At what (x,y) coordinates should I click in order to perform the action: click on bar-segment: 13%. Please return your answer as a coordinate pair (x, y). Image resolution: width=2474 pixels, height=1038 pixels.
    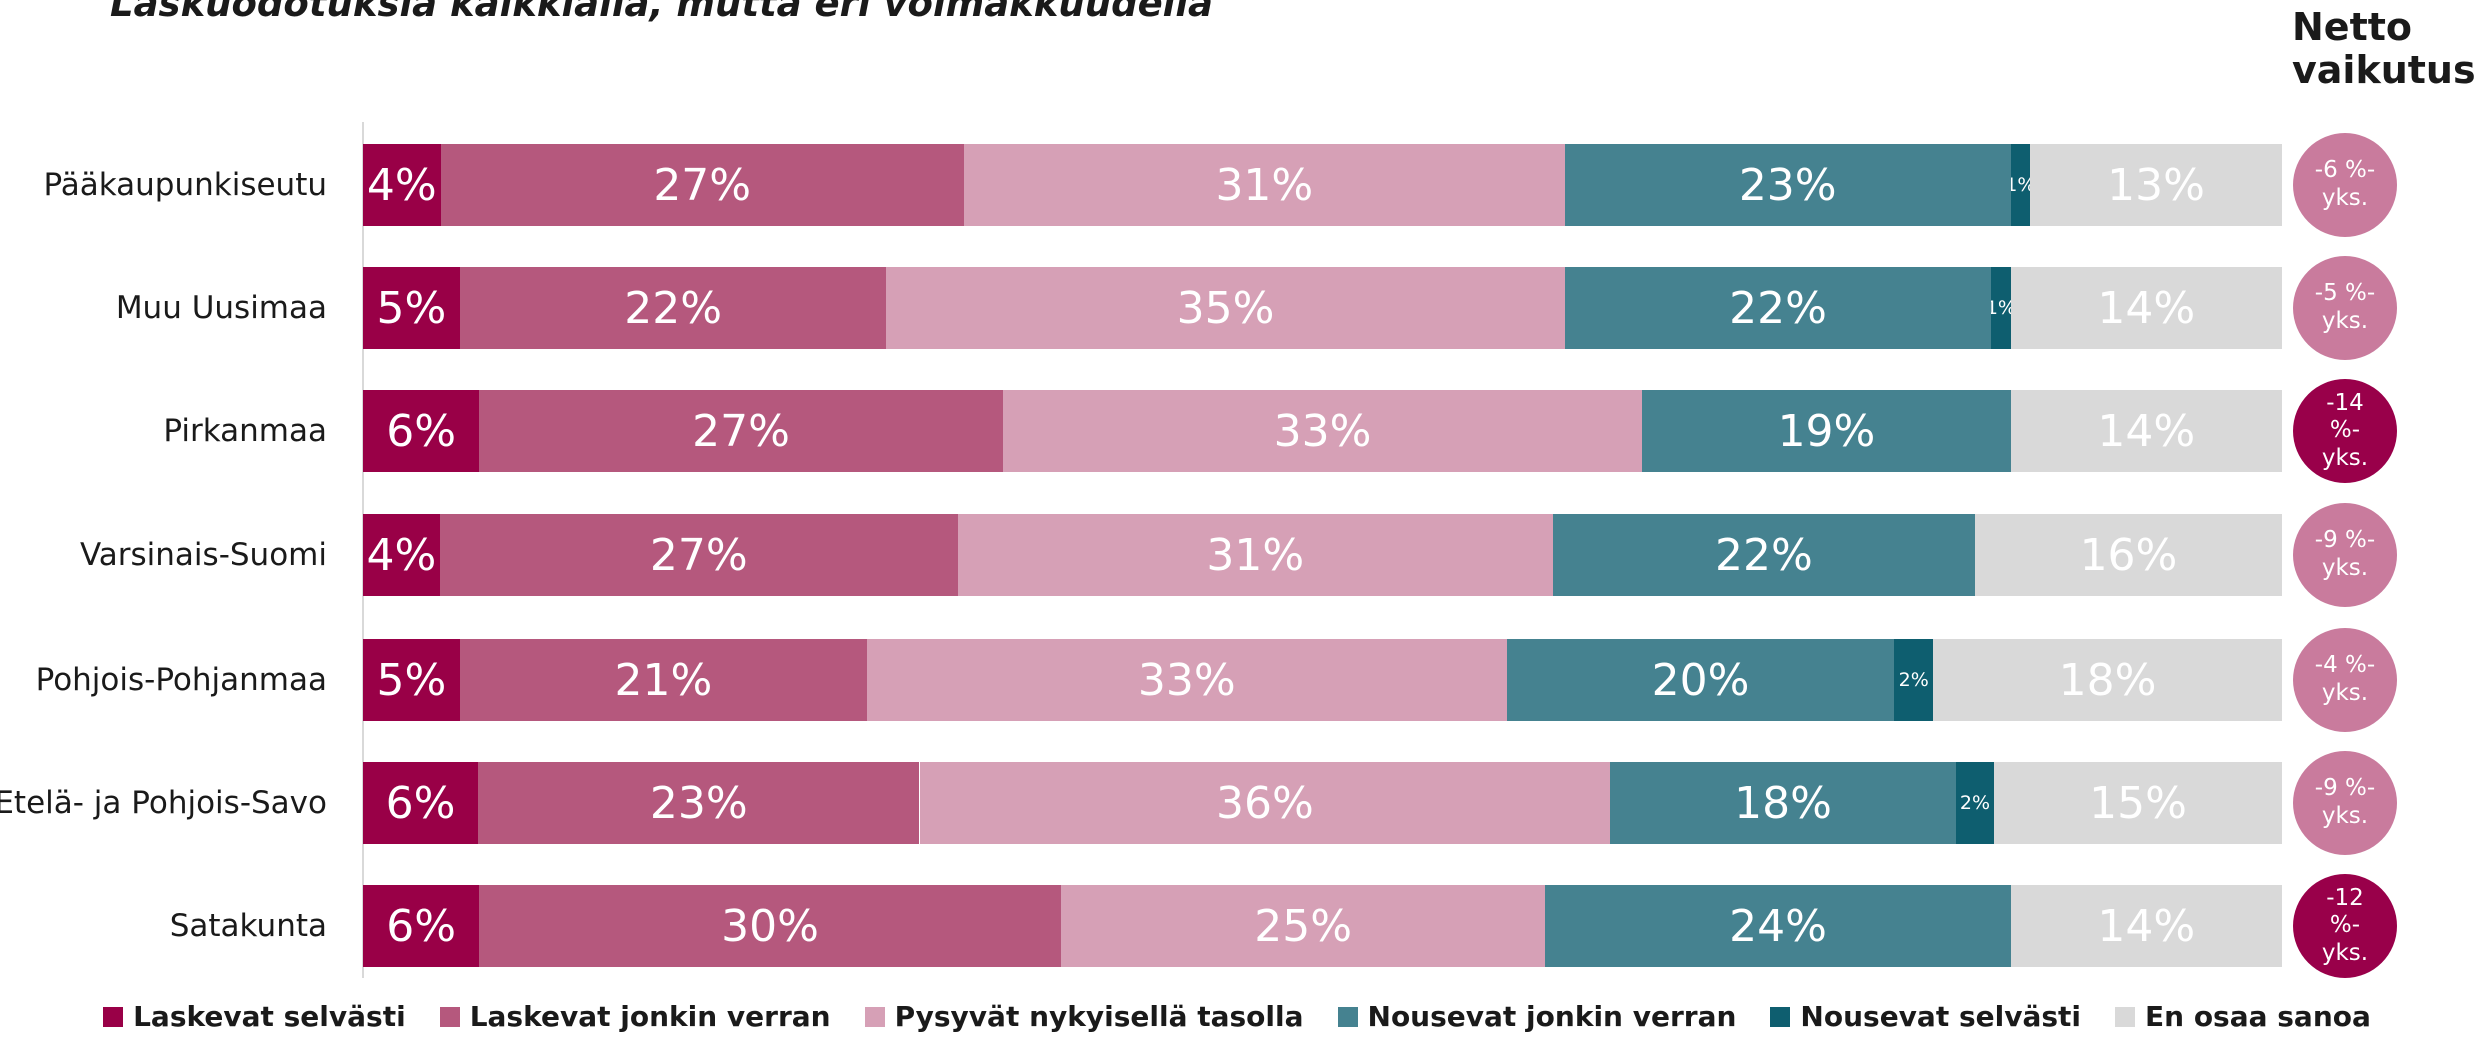
    Looking at the image, I should click on (2156, 185).